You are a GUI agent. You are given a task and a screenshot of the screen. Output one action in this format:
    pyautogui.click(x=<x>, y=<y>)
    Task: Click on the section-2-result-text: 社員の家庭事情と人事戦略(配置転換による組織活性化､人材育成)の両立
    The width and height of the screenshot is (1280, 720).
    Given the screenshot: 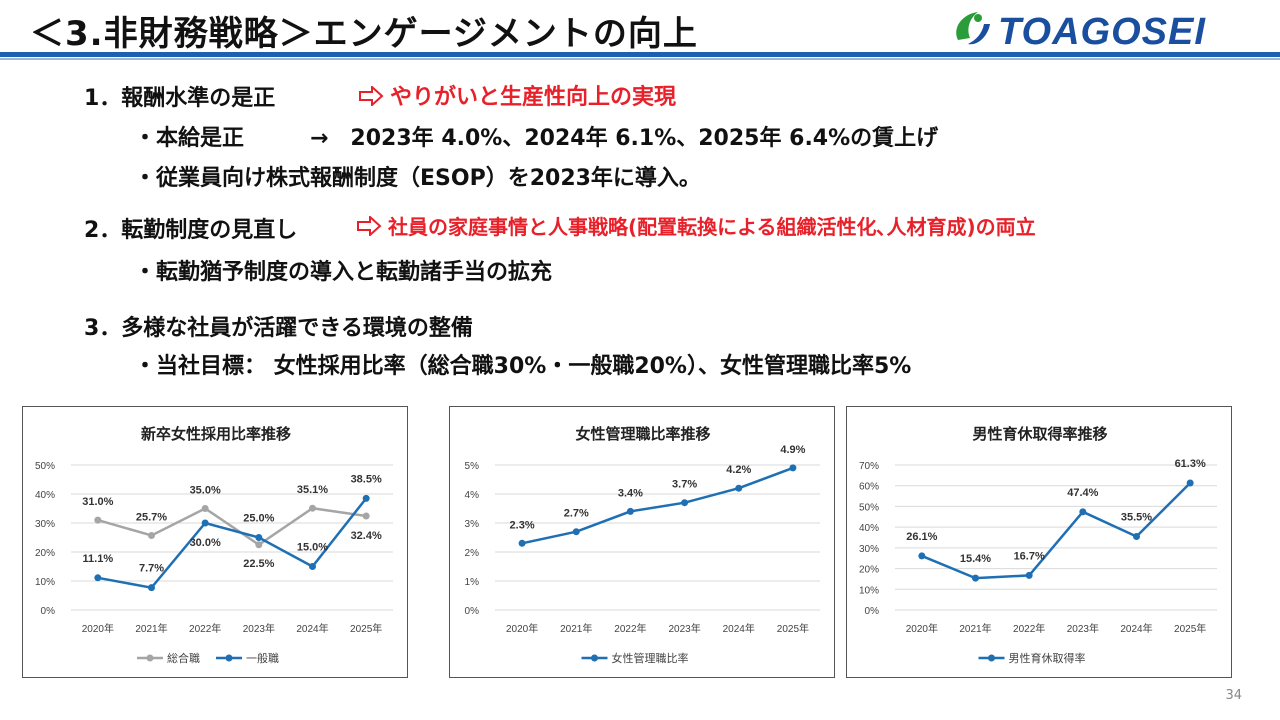 What is the action you would take?
    pyautogui.click(x=712, y=227)
    